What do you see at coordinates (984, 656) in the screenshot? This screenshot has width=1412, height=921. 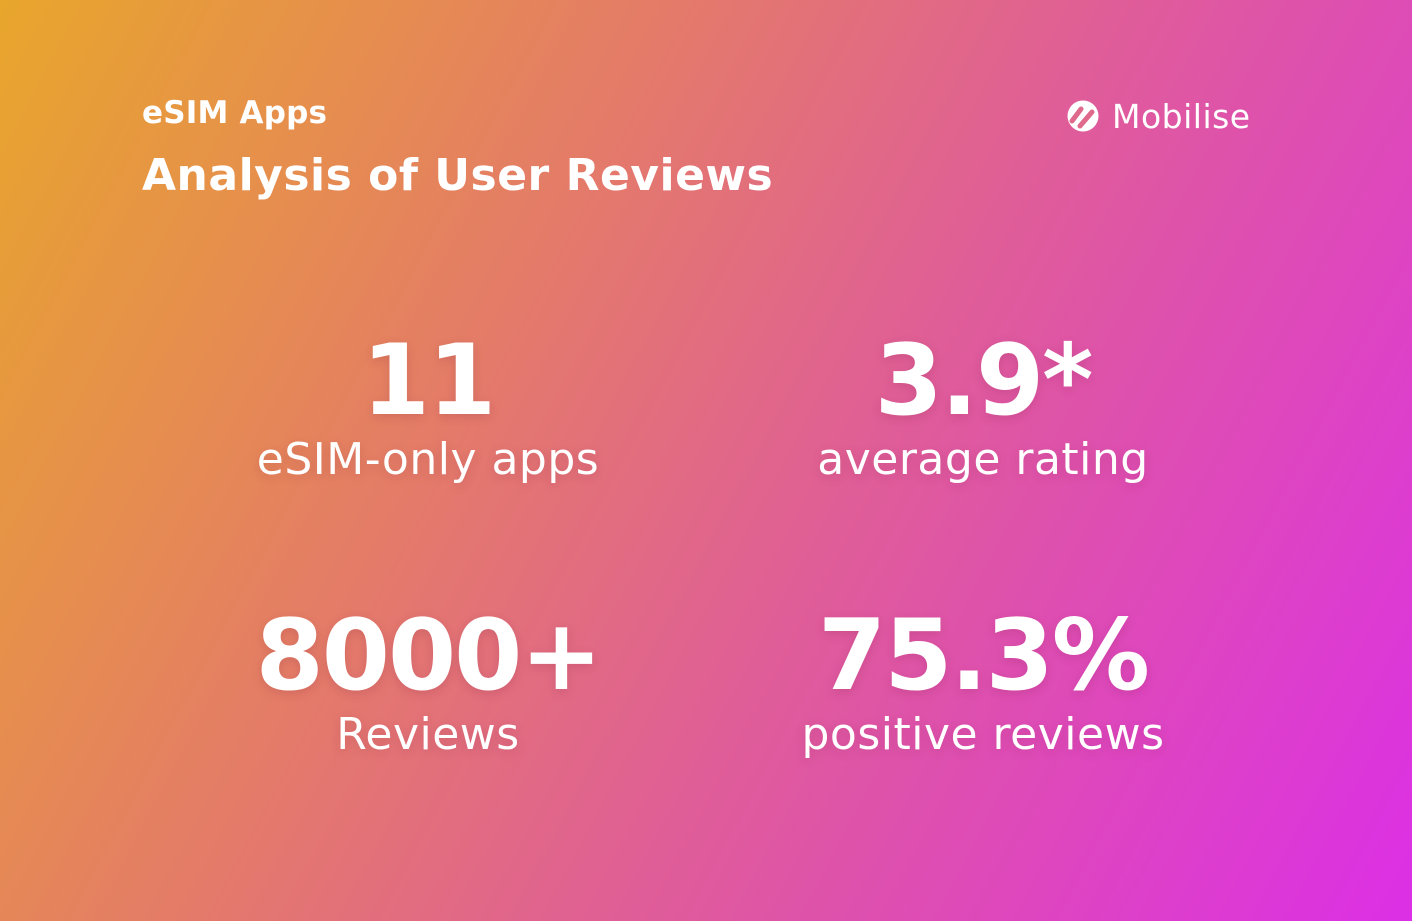 I see `stat-value: 75.3%` at bounding box center [984, 656].